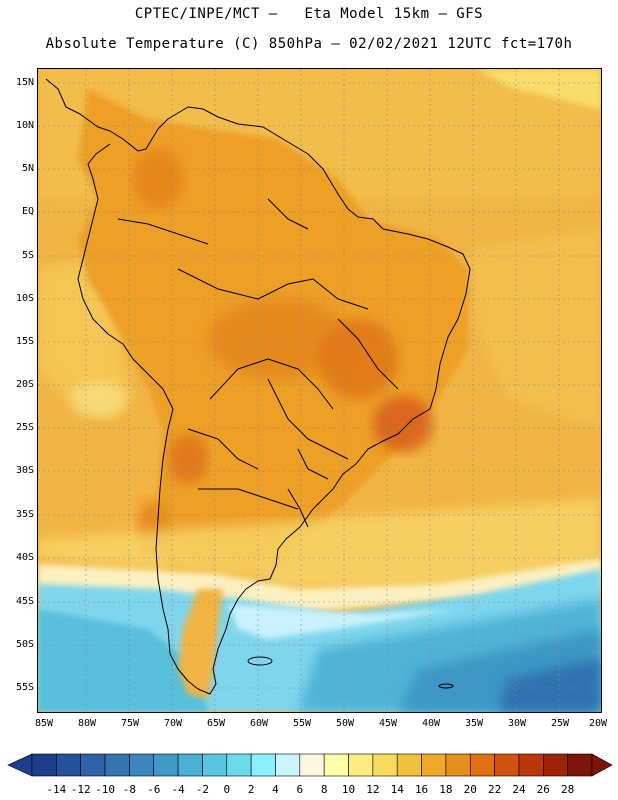  I want to click on lon-label: 25W, so click(560, 723).